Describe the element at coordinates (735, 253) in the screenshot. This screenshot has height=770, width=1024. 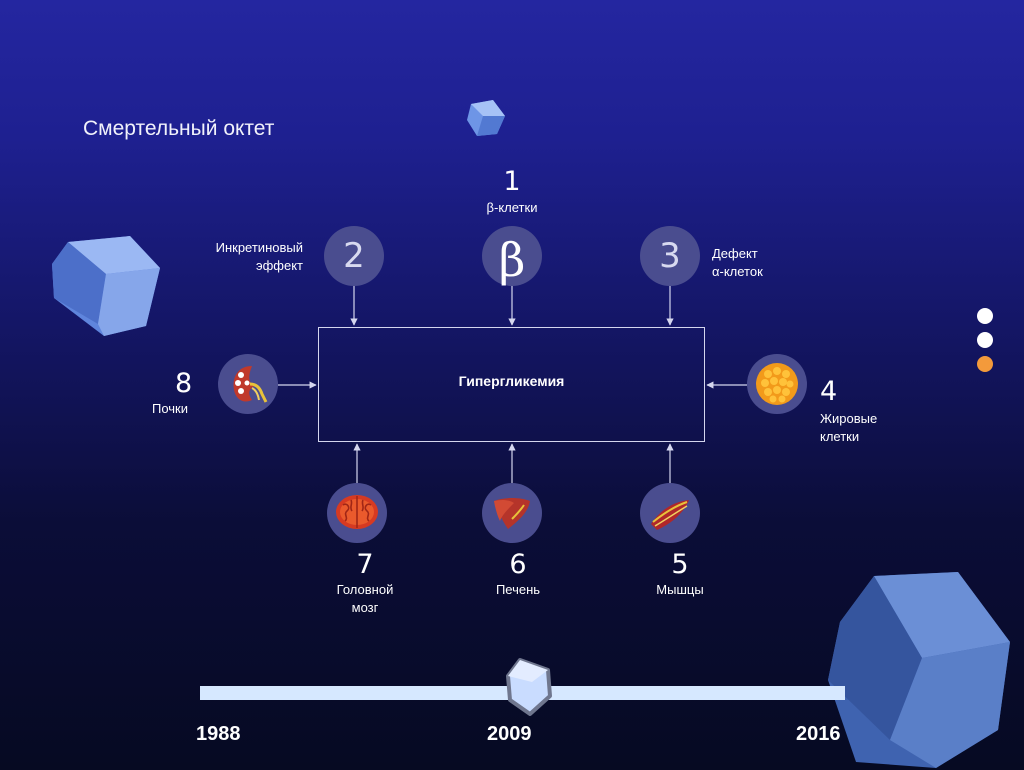
I see `node-3-label-line-1: Дефект` at that location.